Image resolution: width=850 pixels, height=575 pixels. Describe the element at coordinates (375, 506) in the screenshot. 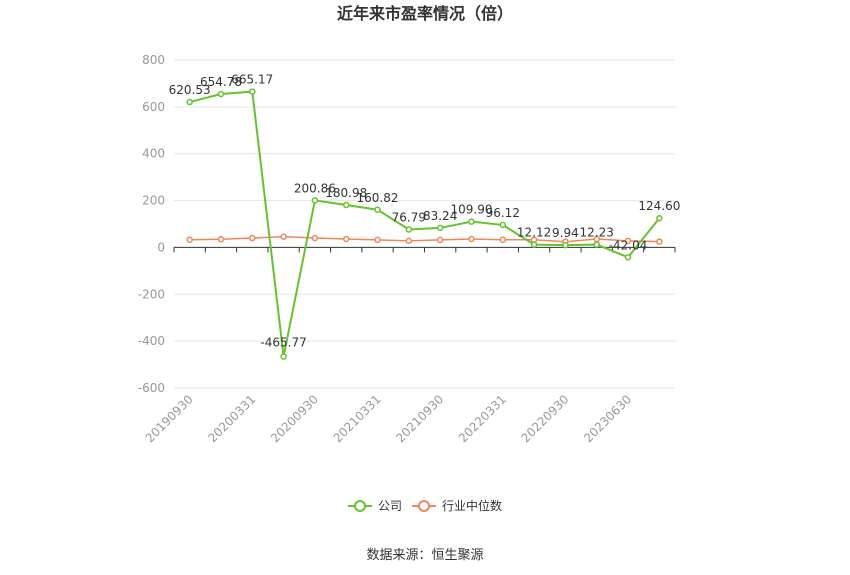

I see `legend-item-company: 公司` at that location.